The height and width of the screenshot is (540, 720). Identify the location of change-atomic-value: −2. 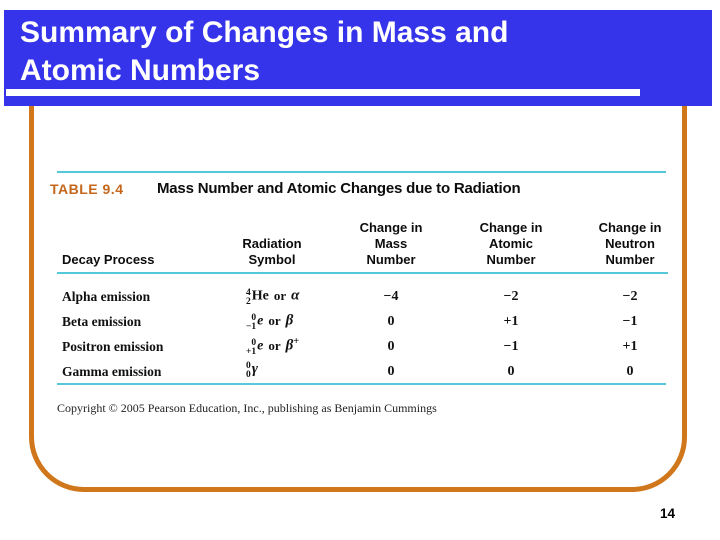
(511, 296).